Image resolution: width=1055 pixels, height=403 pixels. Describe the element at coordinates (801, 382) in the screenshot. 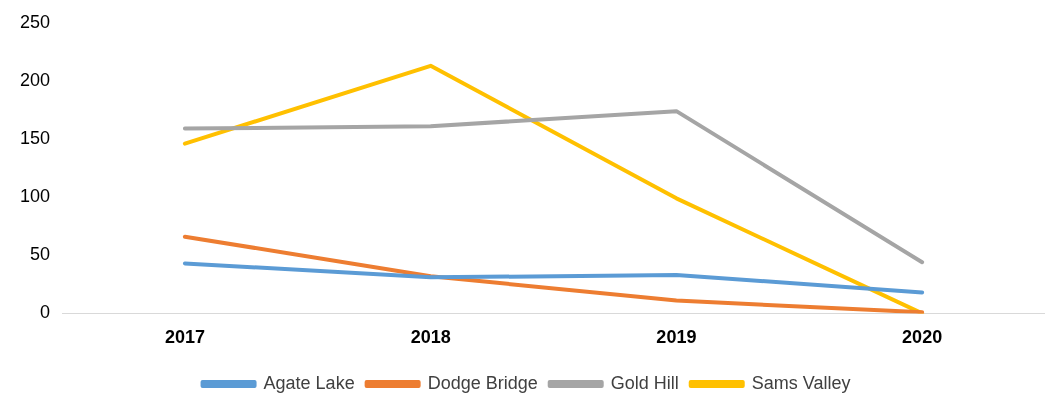

I see `legend-label: Sams Valley` at that location.